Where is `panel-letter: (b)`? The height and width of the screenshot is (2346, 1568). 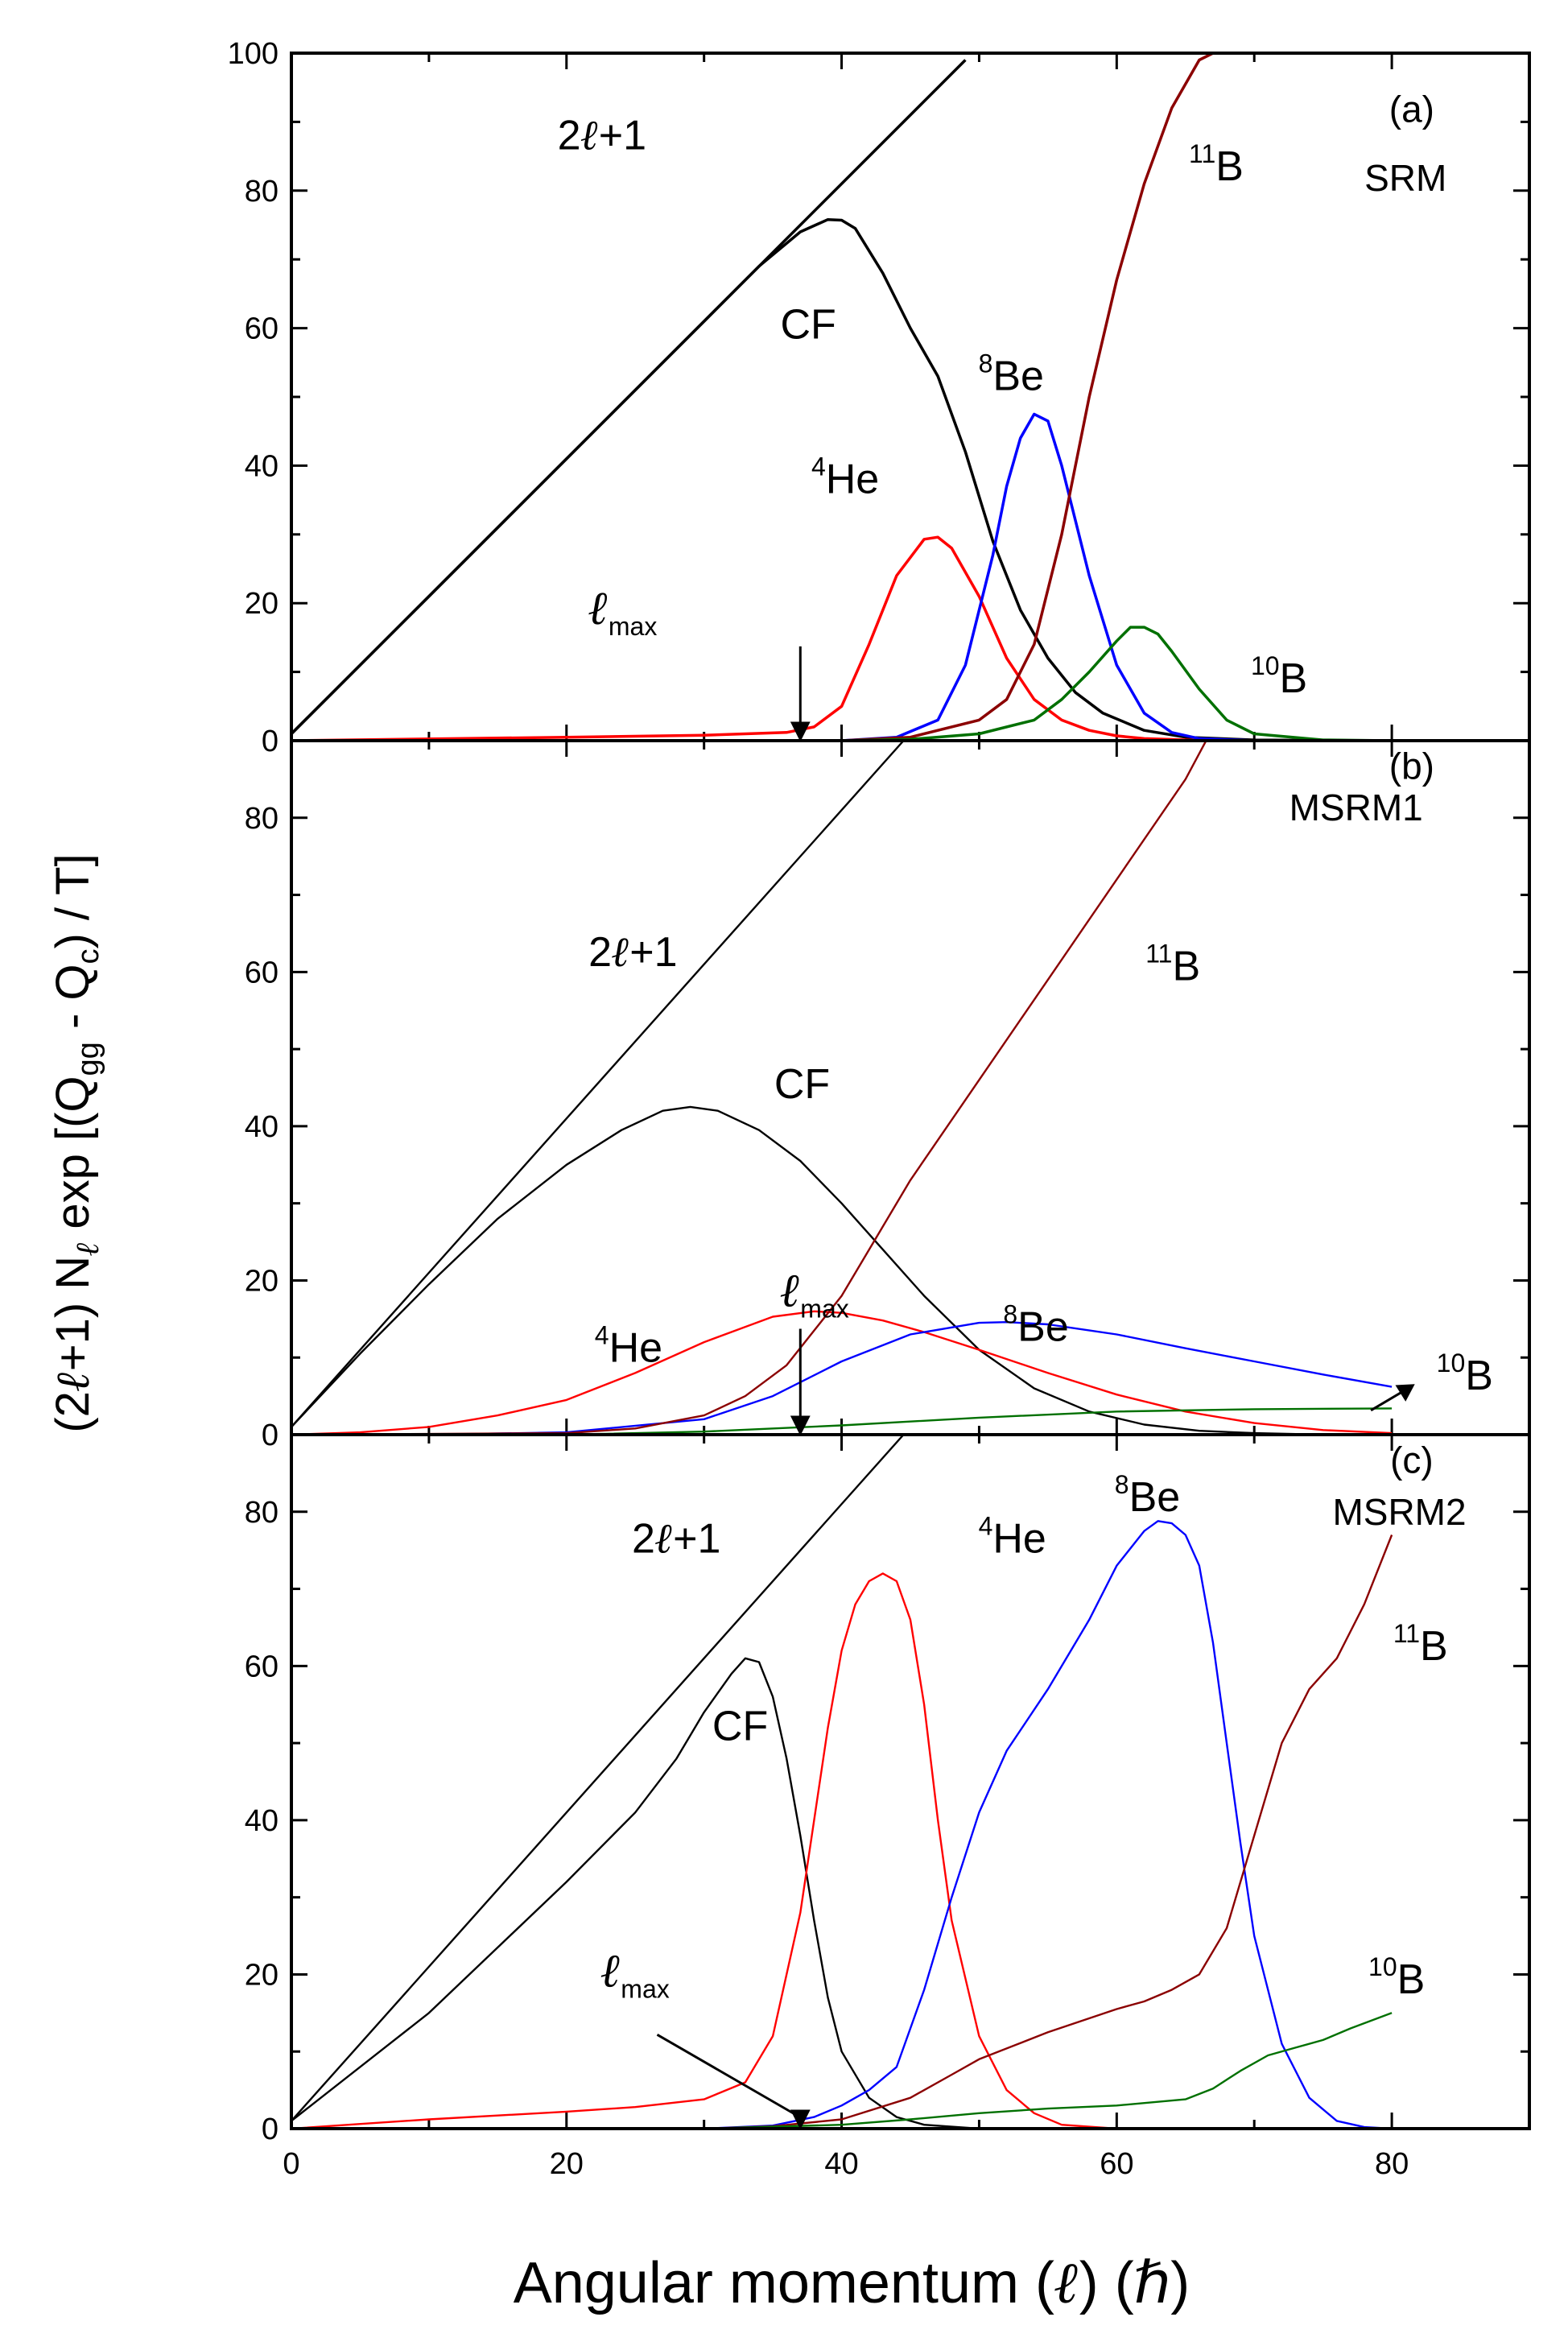
panel-letter: (b) is located at coordinates (1411, 766).